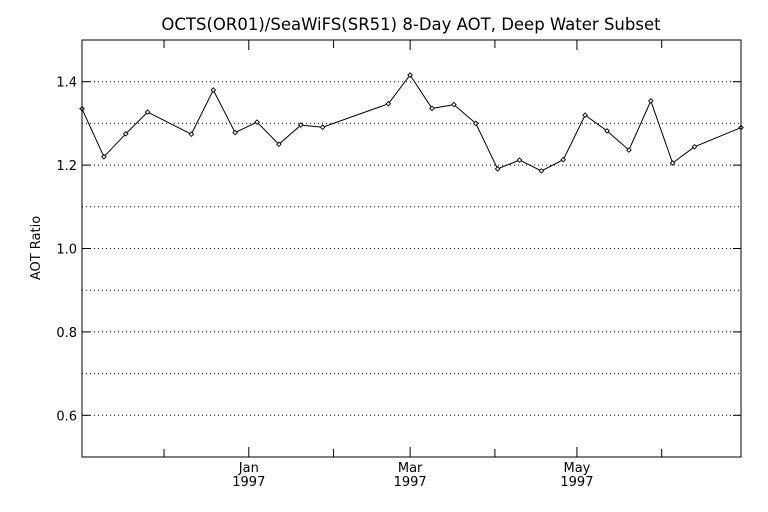 The height and width of the screenshot is (512, 768). What do you see at coordinates (66, 166) in the screenshot?
I see `y-tick-label: 1.2` at bounding box center [66, 166].